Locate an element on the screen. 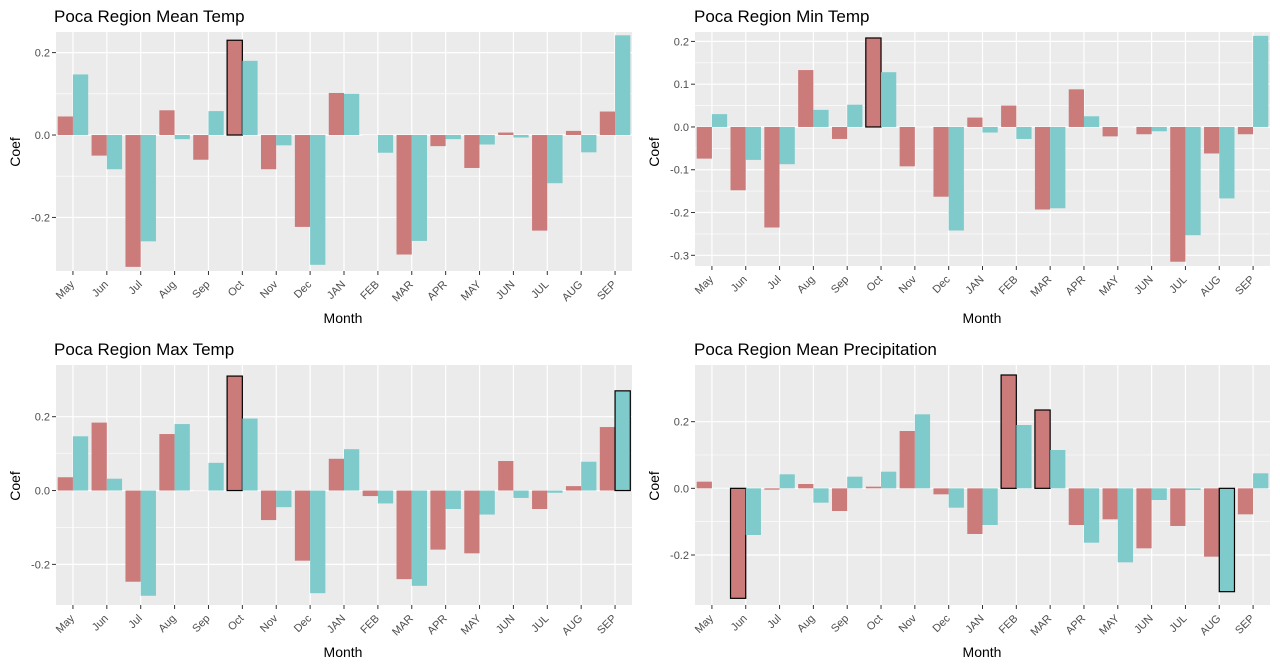 Image resolution: width=1280 pixels, height=667 pixels. bar-series-2-jan is located at coordinates (352, 114).